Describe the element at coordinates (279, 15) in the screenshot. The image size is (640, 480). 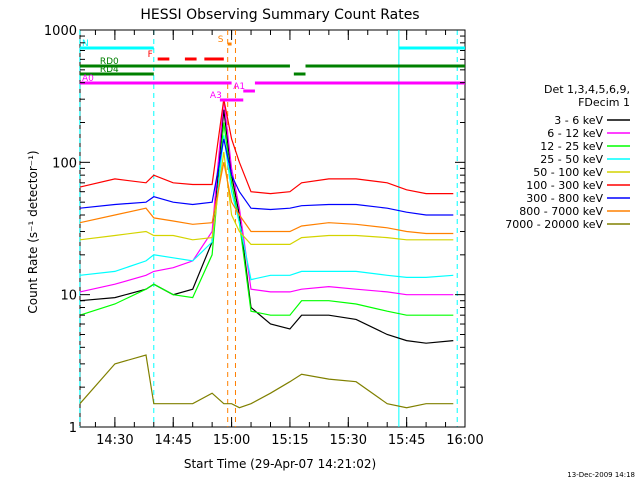
I see `chart-title: HESSI Observing Summary Count Rates` at that location.